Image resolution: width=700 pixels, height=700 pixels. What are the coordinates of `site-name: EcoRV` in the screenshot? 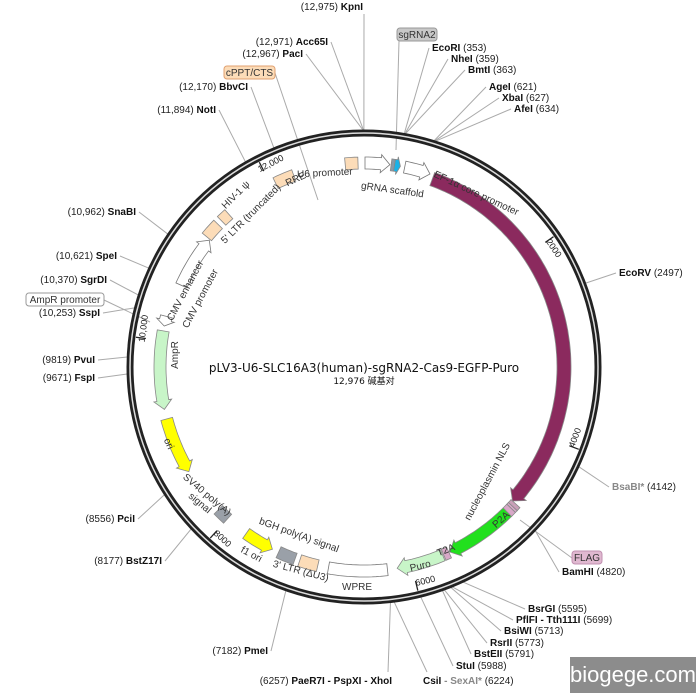 It's located at (635, 273).